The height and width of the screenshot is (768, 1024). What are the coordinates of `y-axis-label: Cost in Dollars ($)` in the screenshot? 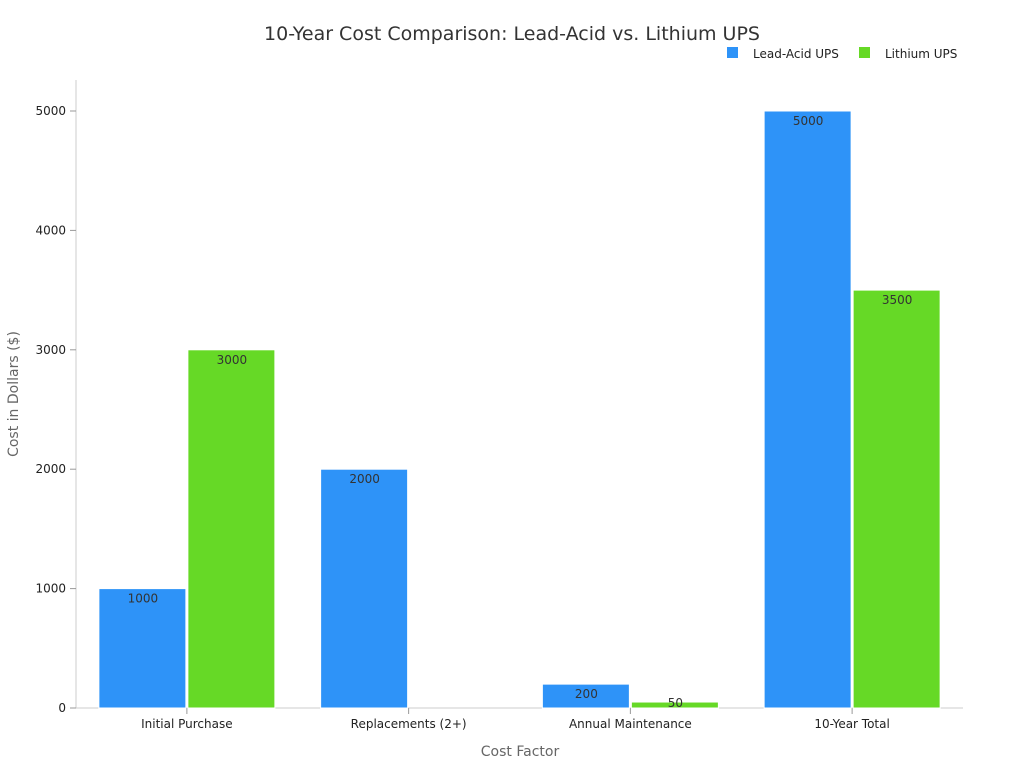 It's located at (14, 394).